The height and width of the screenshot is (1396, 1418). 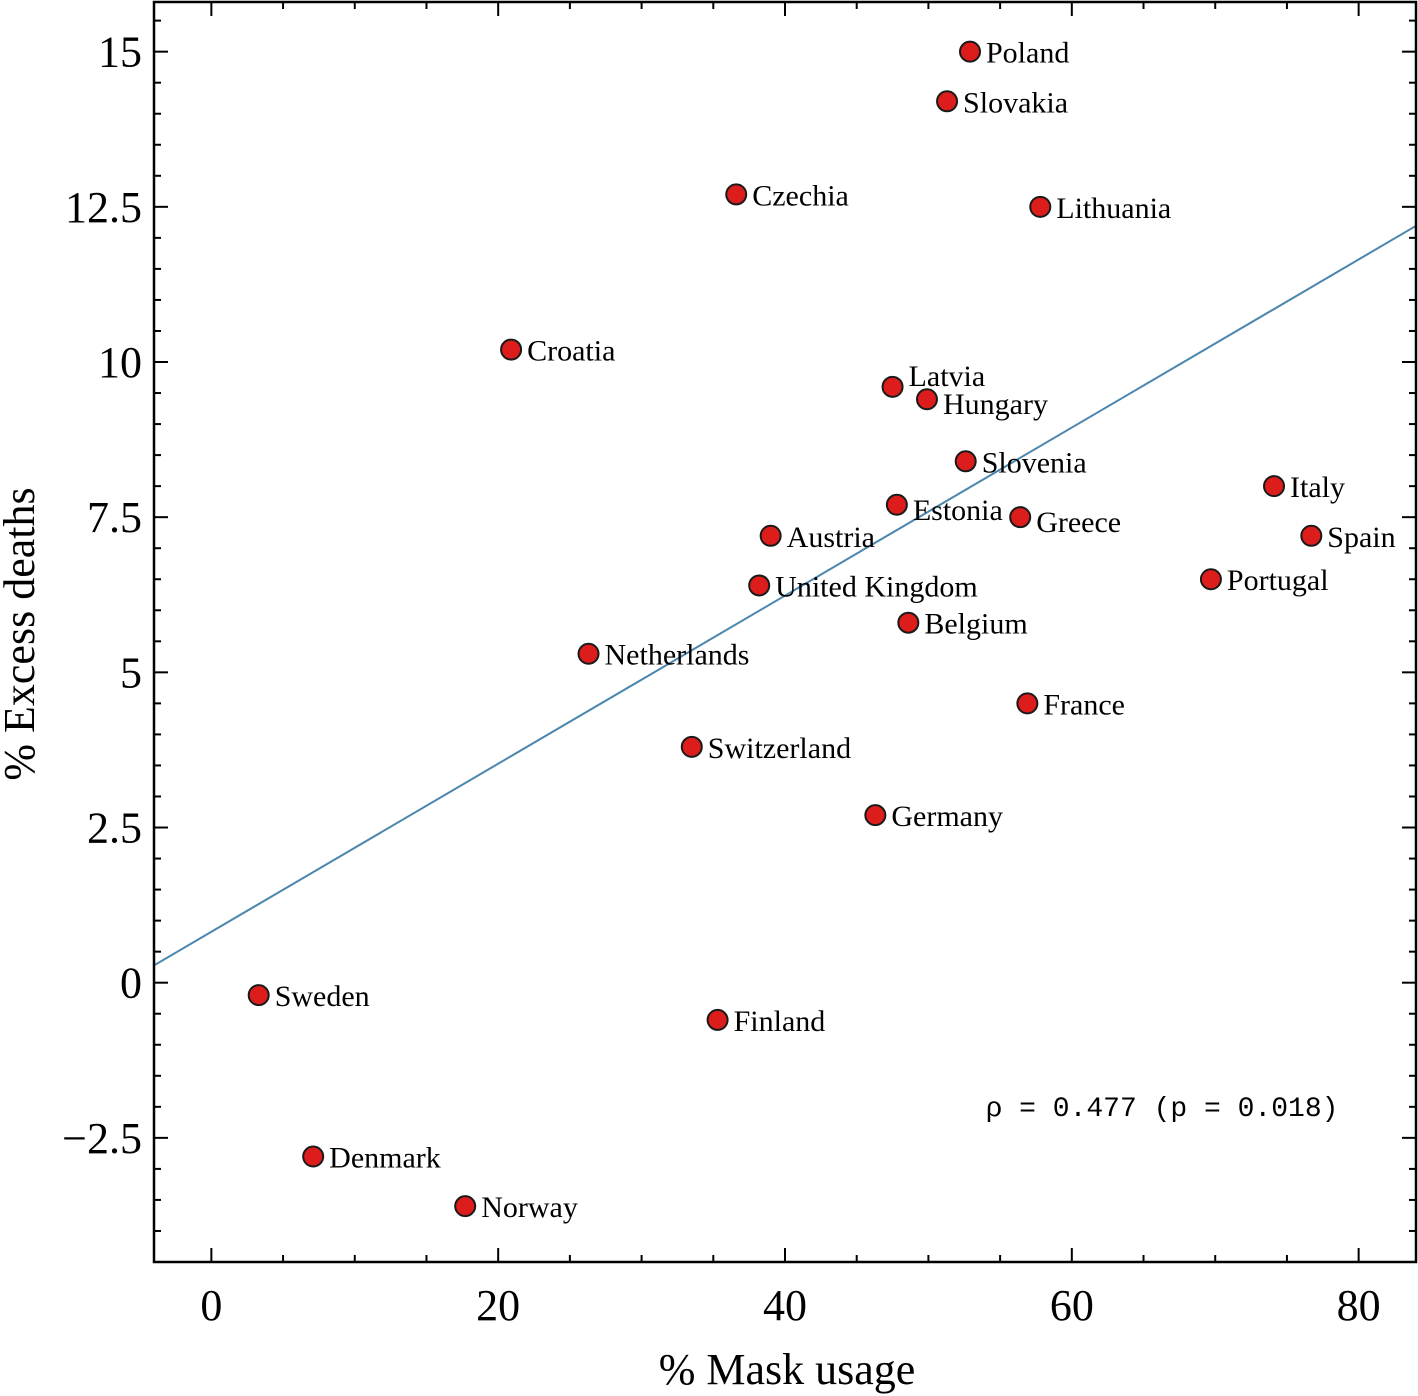 I want to click on y-tick-label: 2.5, so click(x=114, y=828).